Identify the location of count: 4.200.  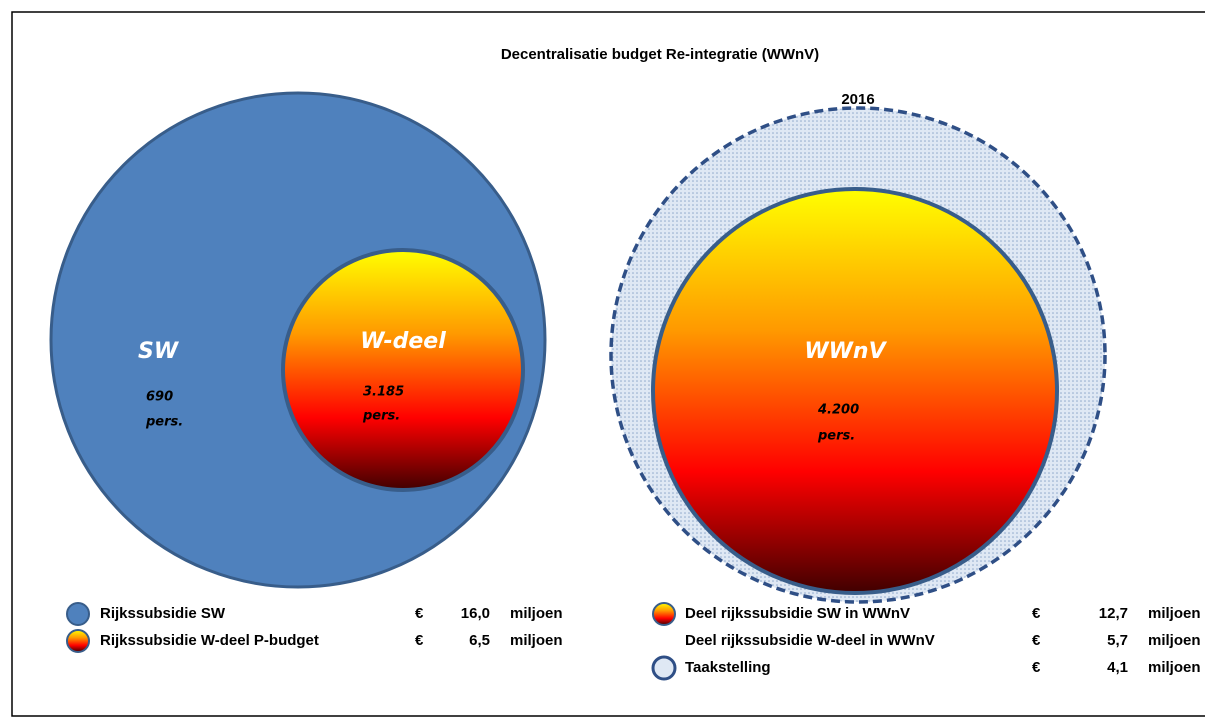
(838, 410).